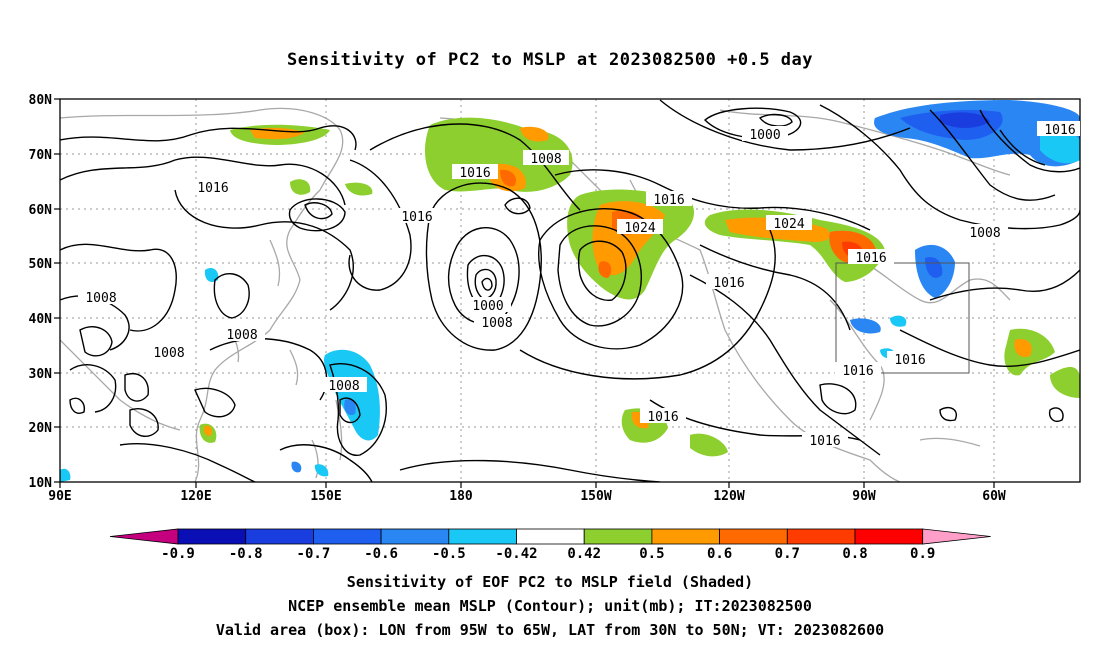 The height and width of the screenshot is (650, 1100). Describe the element at coordinates (516, 554) in the screenshot. I see `colorbar-tick-label: -0.42` at that location.